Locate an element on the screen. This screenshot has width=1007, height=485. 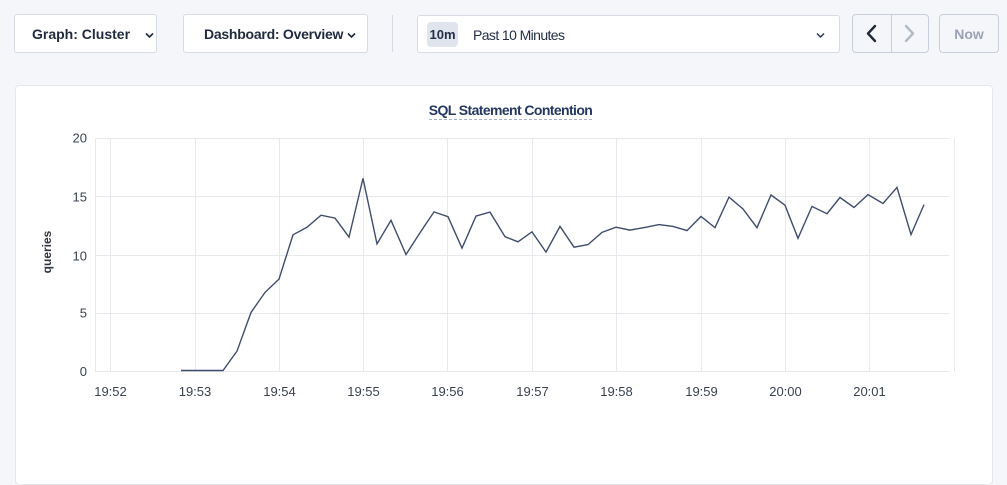
svg-text: 10 is located at coordinates (80, 255).